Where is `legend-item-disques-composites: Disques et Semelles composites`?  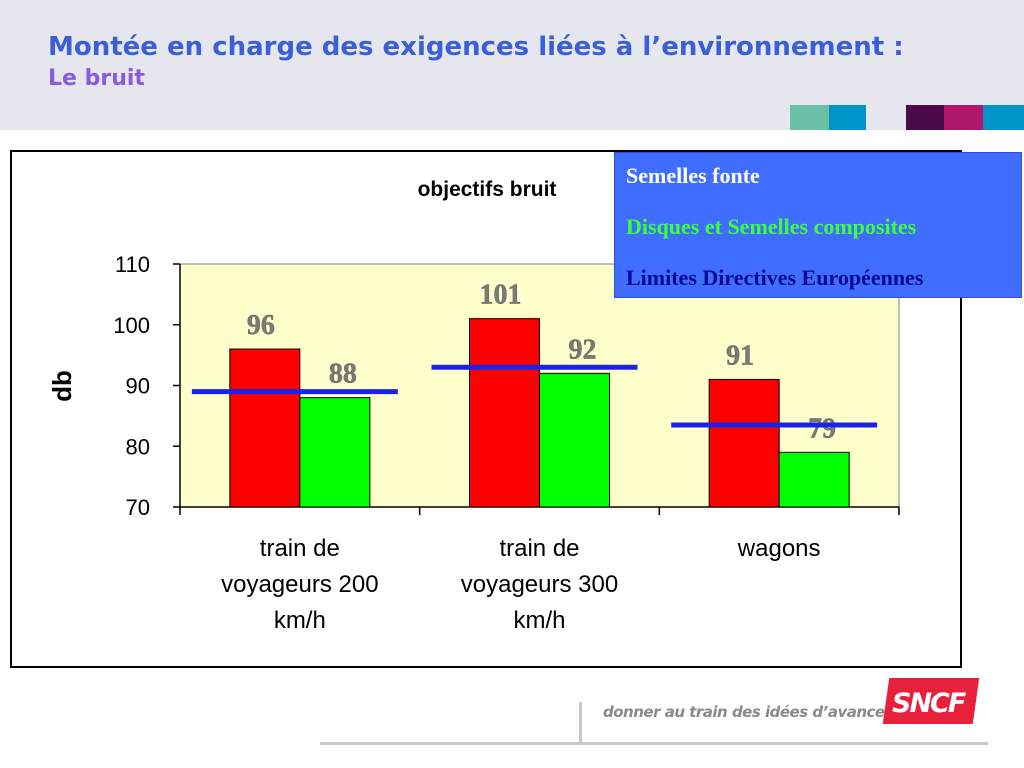
legend-item-disques-composites: Disques et Semelles composites is located at coordinates (771, 226).